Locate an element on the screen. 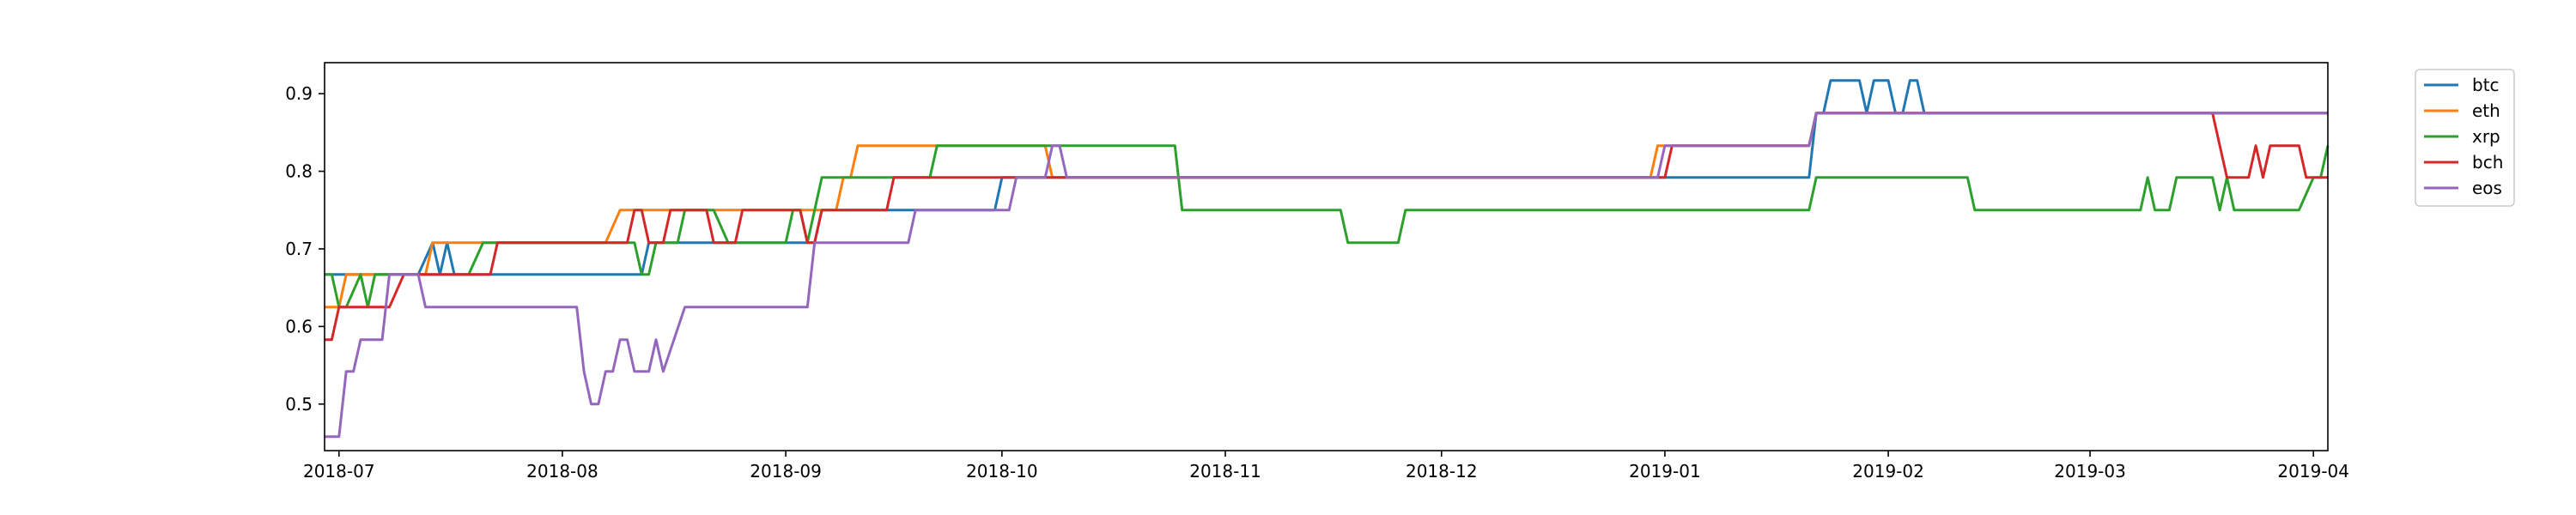 The image size is (2576, 515). x-tick-label: 2018-11 is located at coordinates (1225, 471).